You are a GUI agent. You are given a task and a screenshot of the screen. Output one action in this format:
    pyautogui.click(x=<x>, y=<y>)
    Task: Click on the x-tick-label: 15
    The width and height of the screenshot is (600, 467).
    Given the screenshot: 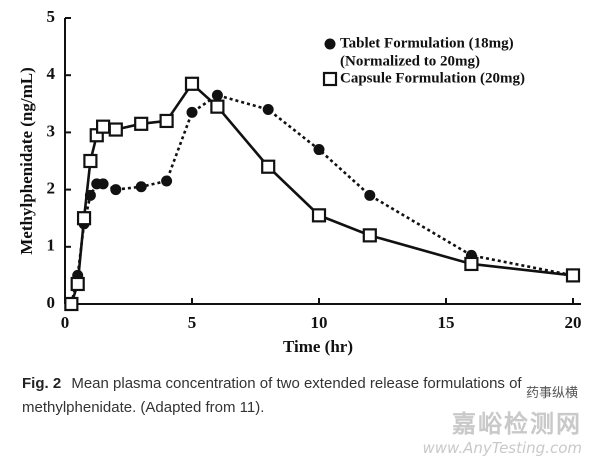 What is the action you would take?
    pyautogui.click(x=446, y=322)
    